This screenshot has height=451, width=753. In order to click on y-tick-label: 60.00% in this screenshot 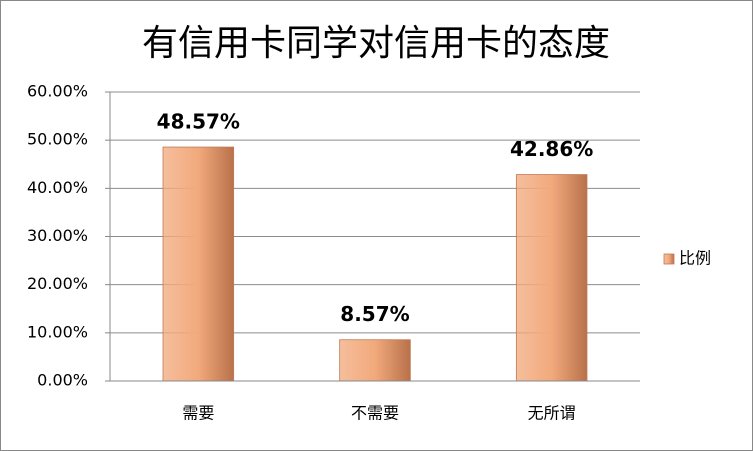, I will do `click(57, 91)`.